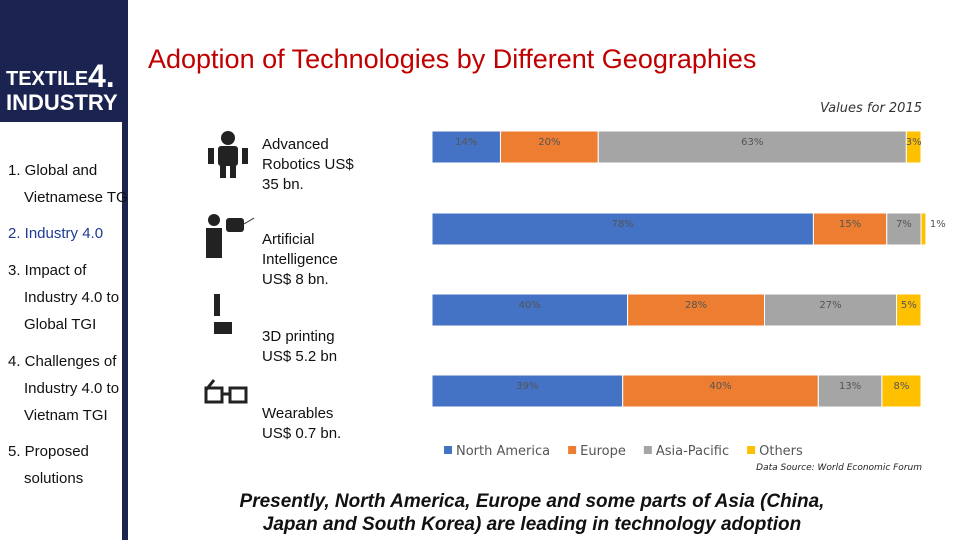 This screenshot has height=540, width=960. What do you see at coordinates (503, 451) in the screenshot?
I see `legend-label: North America` at bounding box center [503, 451].